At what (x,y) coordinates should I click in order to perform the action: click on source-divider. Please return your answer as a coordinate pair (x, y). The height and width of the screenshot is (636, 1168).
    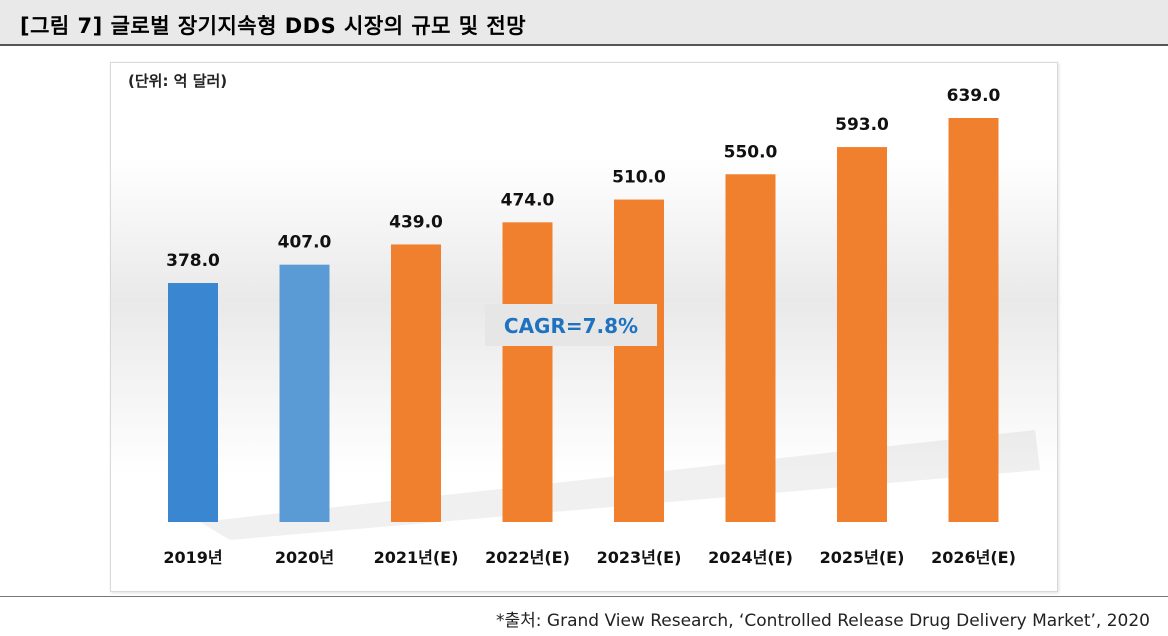
    Looking at the image, I should click on (584, 596).